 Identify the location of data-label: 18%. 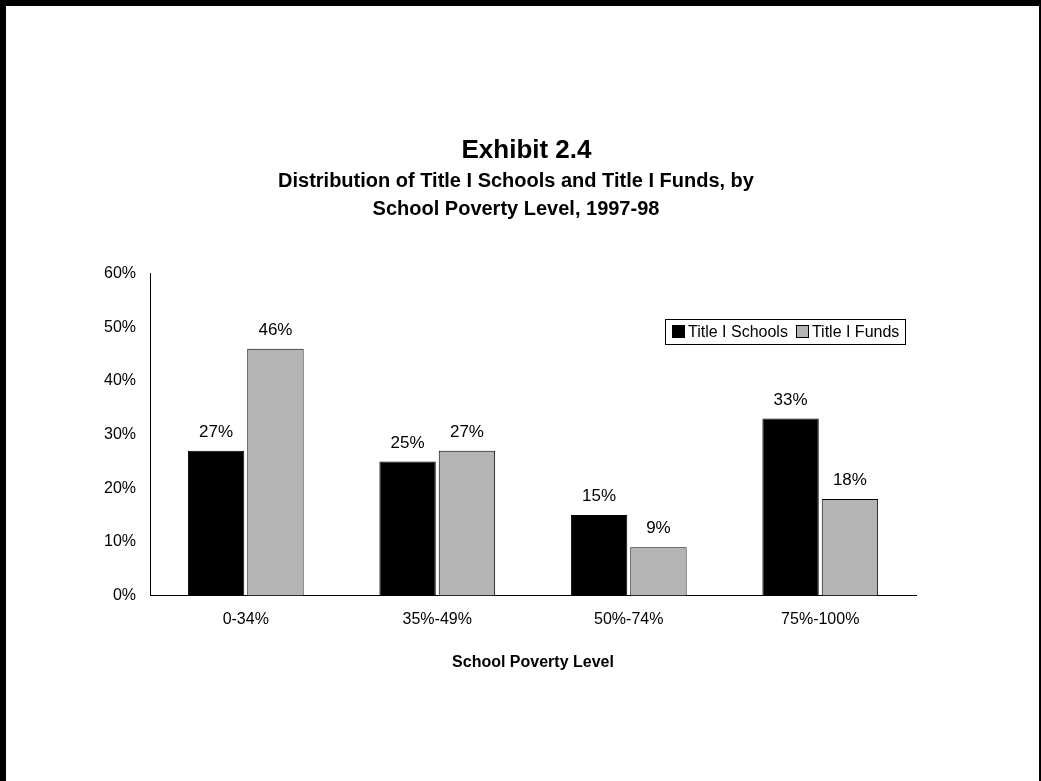
(849, 480).